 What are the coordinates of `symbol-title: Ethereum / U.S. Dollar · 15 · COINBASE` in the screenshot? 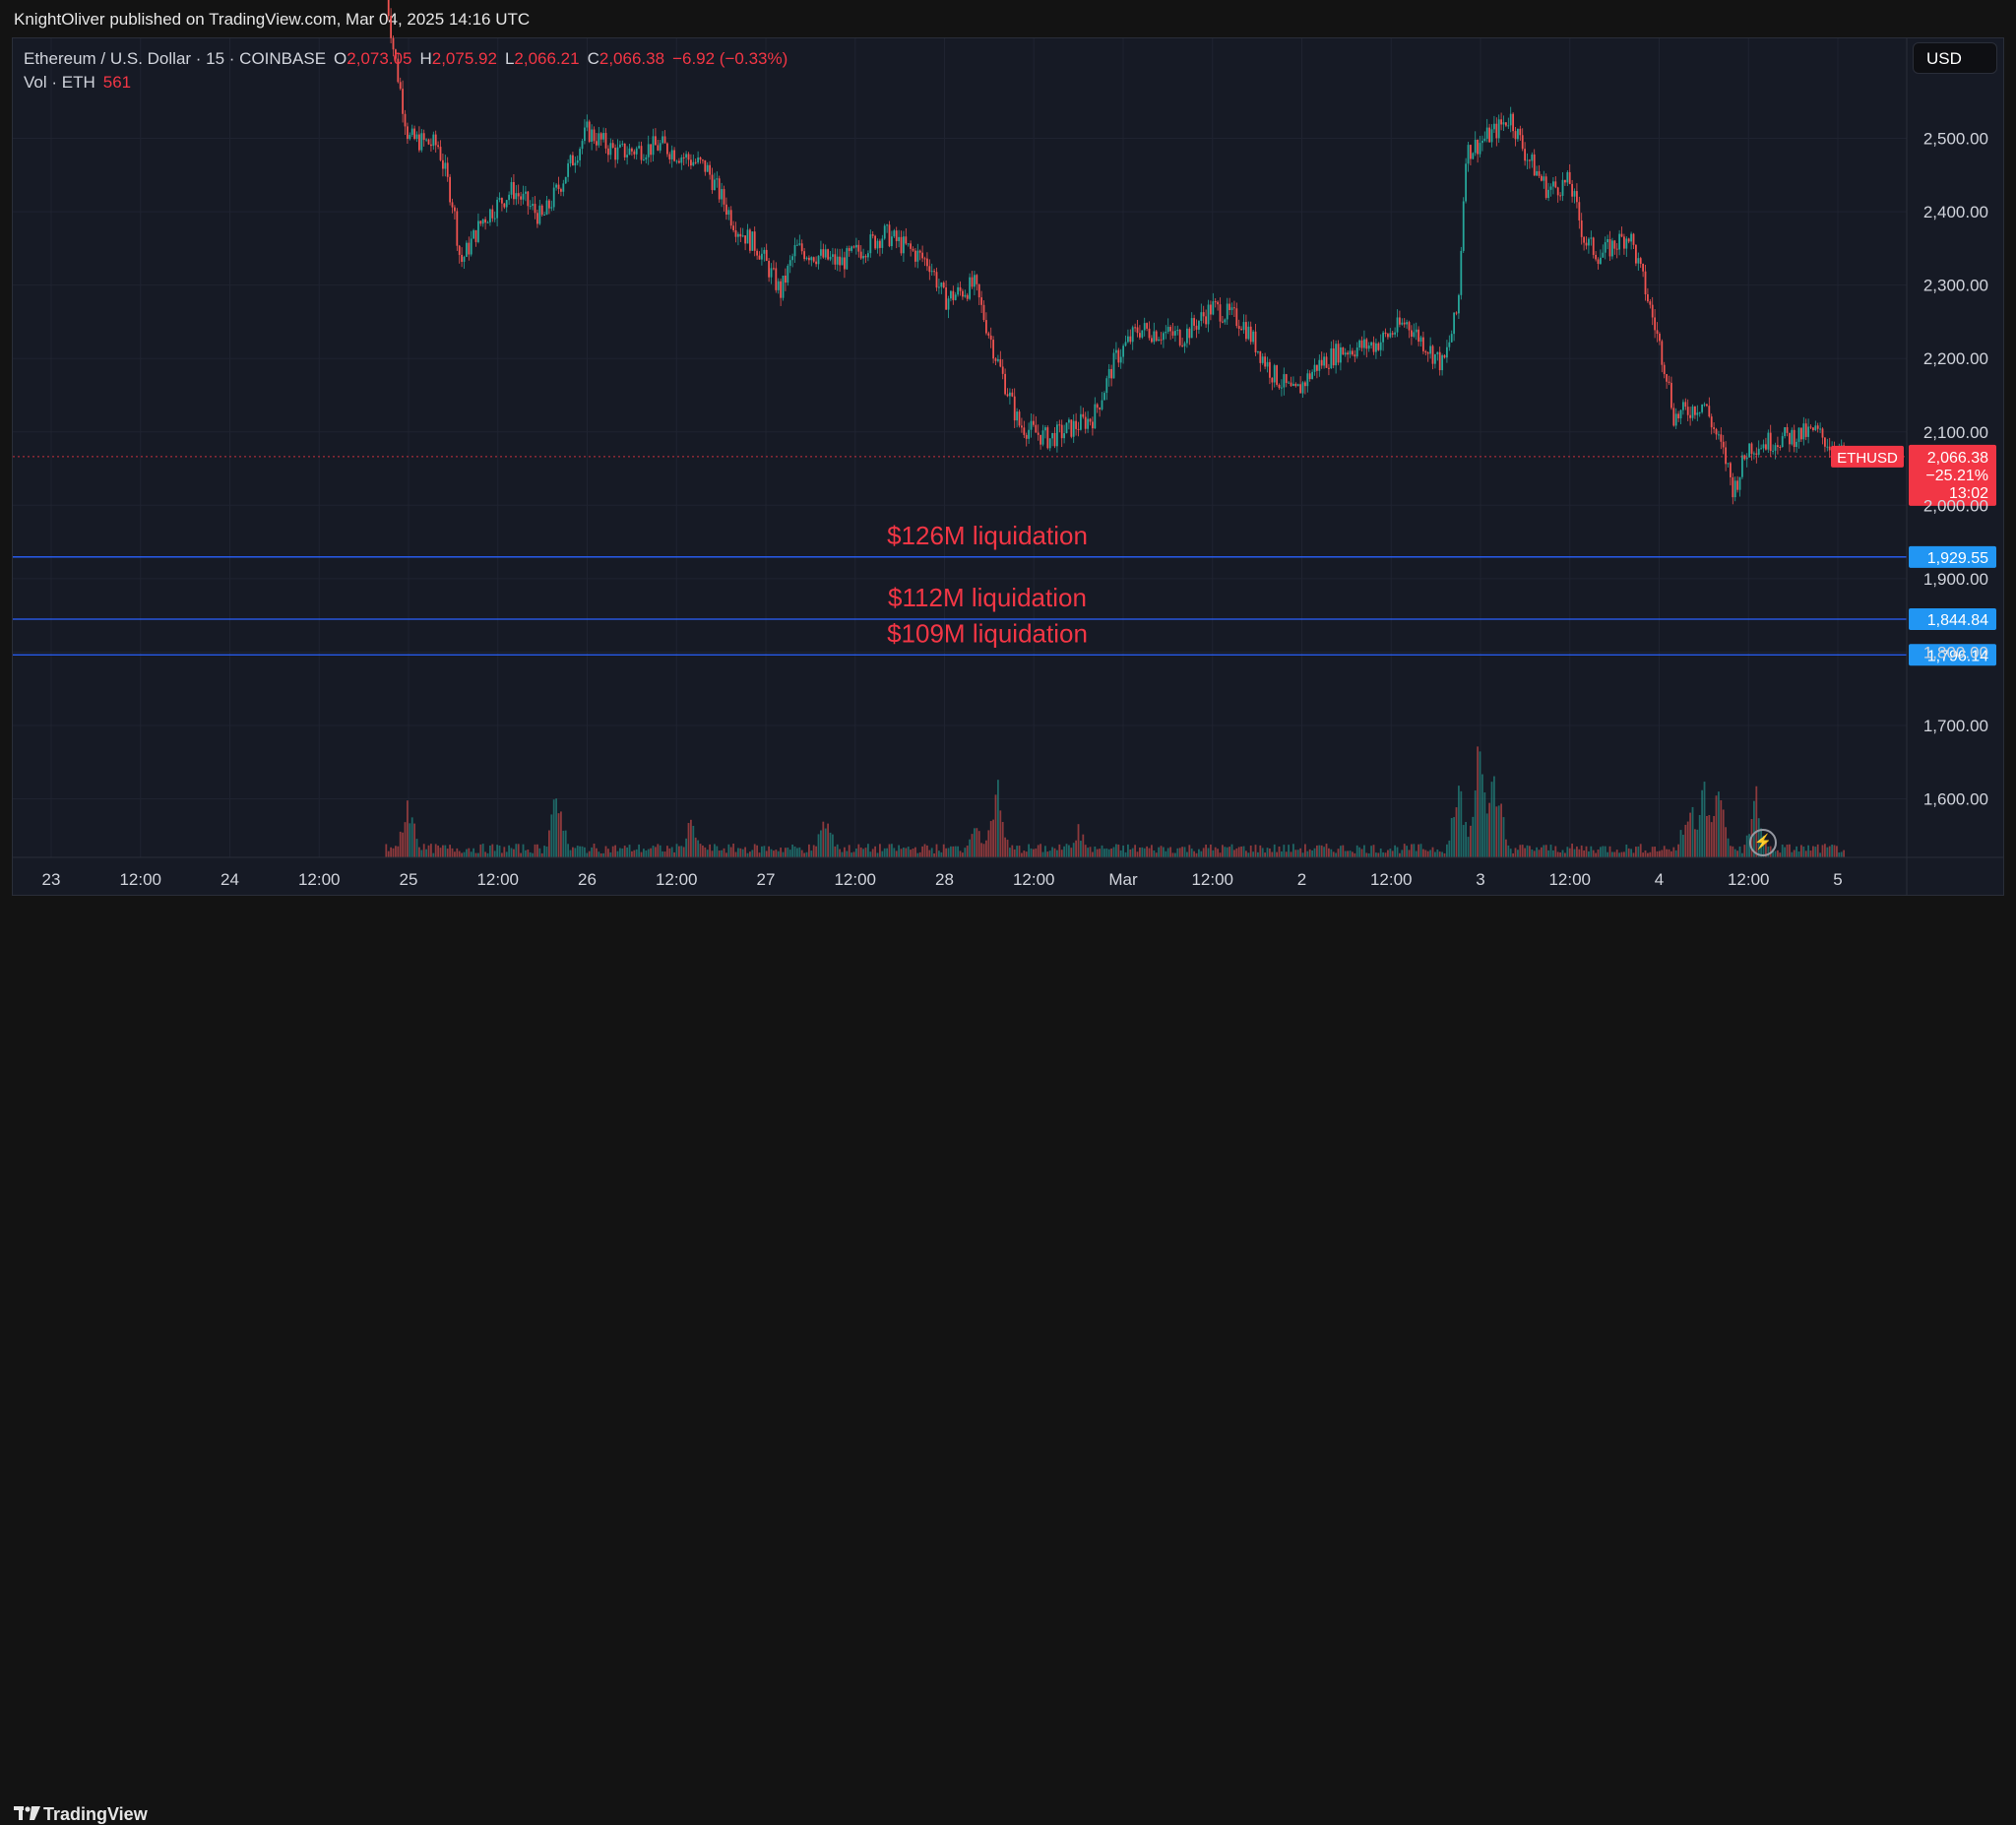 It's located at (175, 58).